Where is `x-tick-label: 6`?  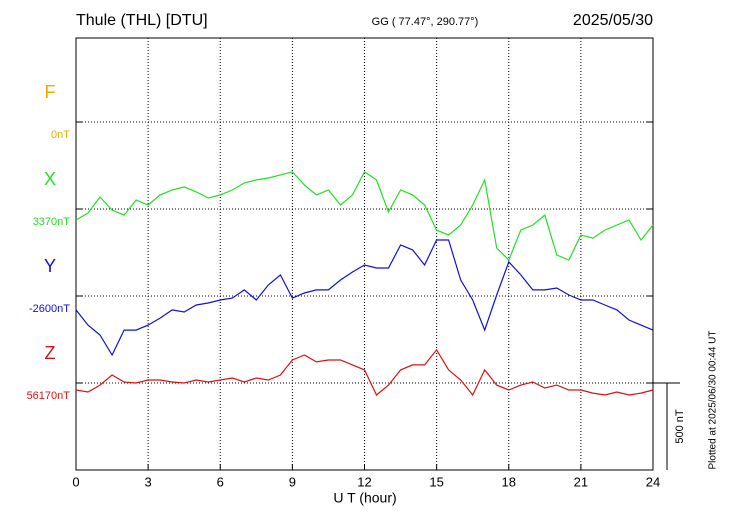
x-tick-label: 6 is located at coordinates (220, 481).